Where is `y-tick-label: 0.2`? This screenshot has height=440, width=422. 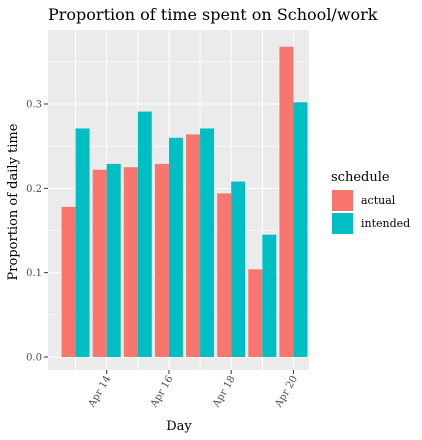 y-tick-label: 0.2 is located at coordinates (34, 189).